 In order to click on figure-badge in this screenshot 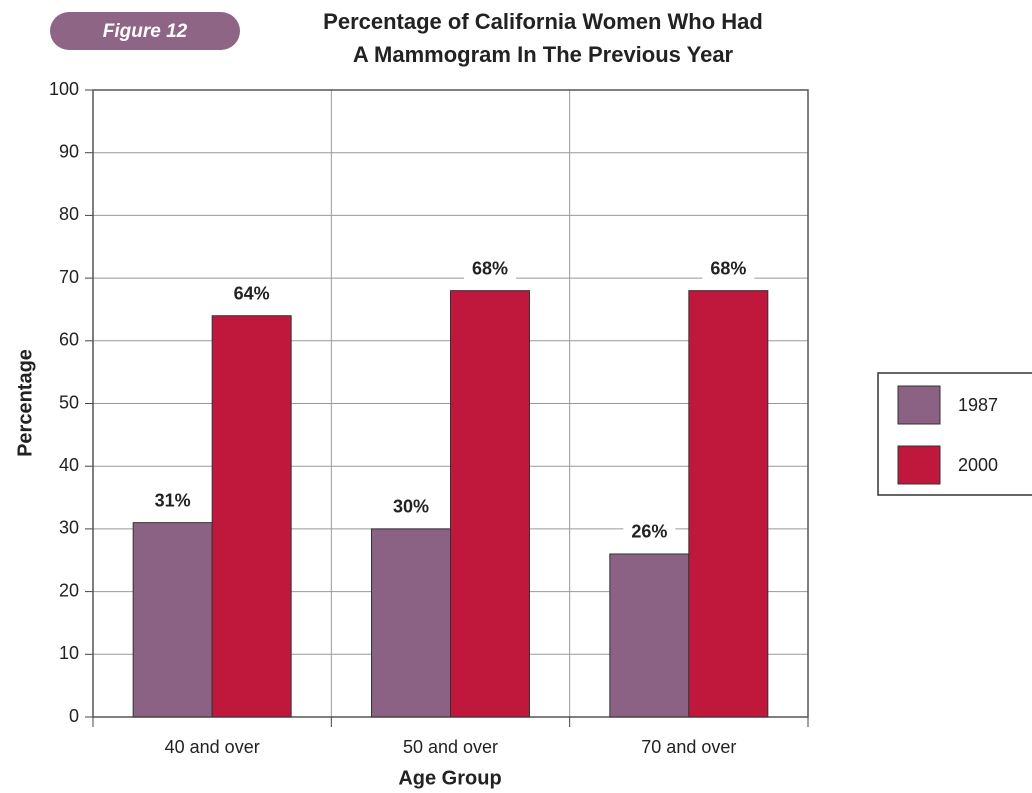, I will do `click(145, 31)`.